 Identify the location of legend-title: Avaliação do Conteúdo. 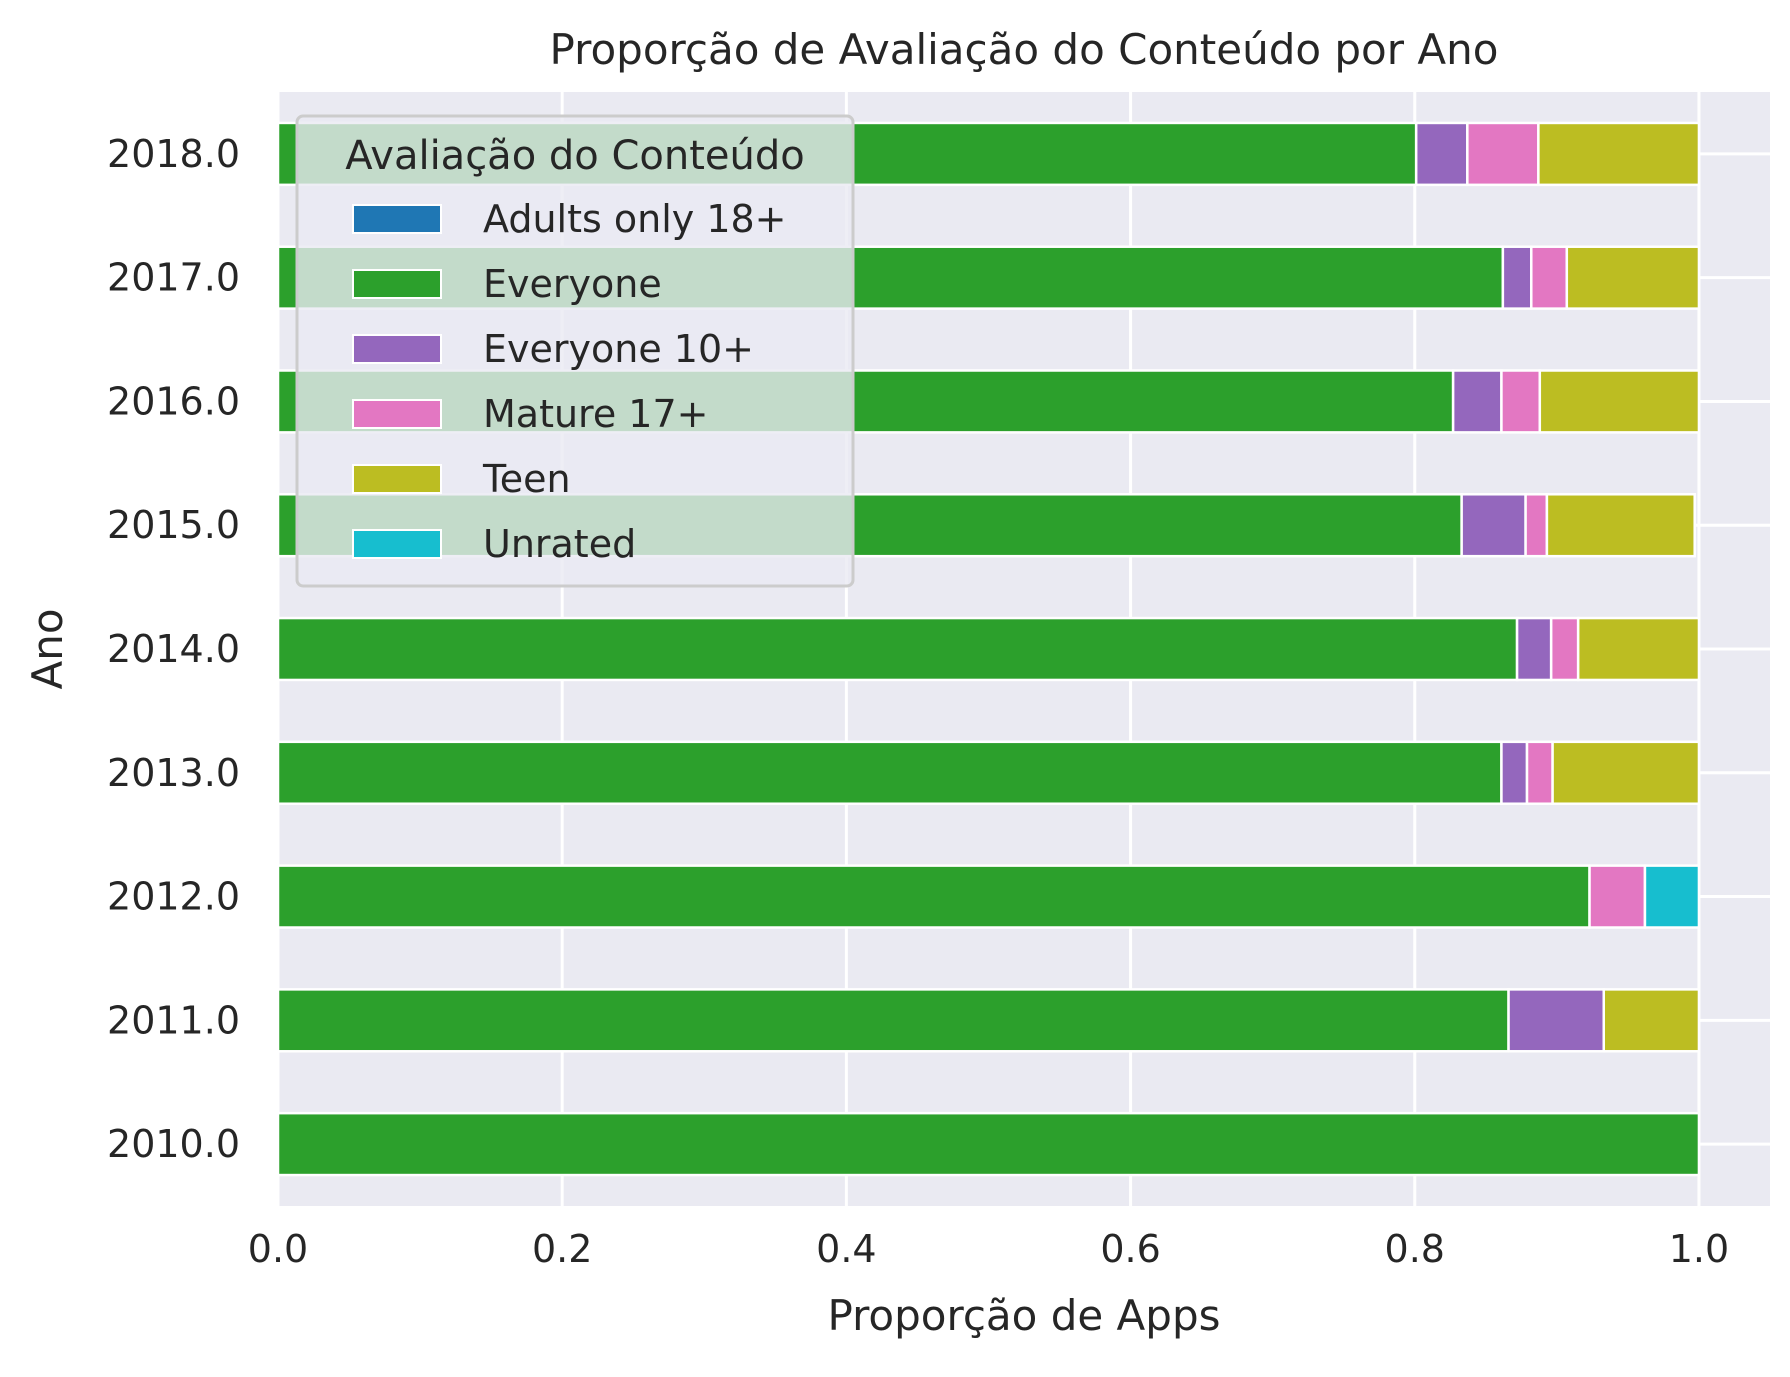
(574, 156).